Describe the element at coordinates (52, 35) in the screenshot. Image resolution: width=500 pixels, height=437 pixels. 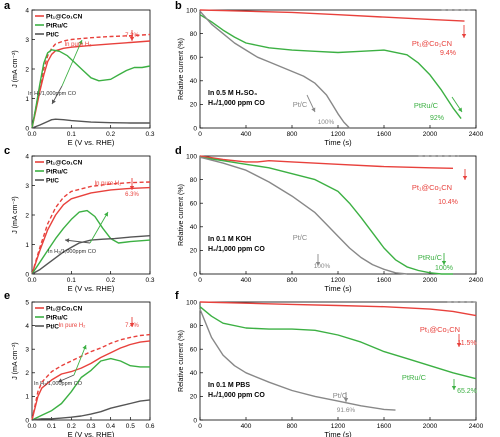
I see `legend-label: Pt/C` at that location.